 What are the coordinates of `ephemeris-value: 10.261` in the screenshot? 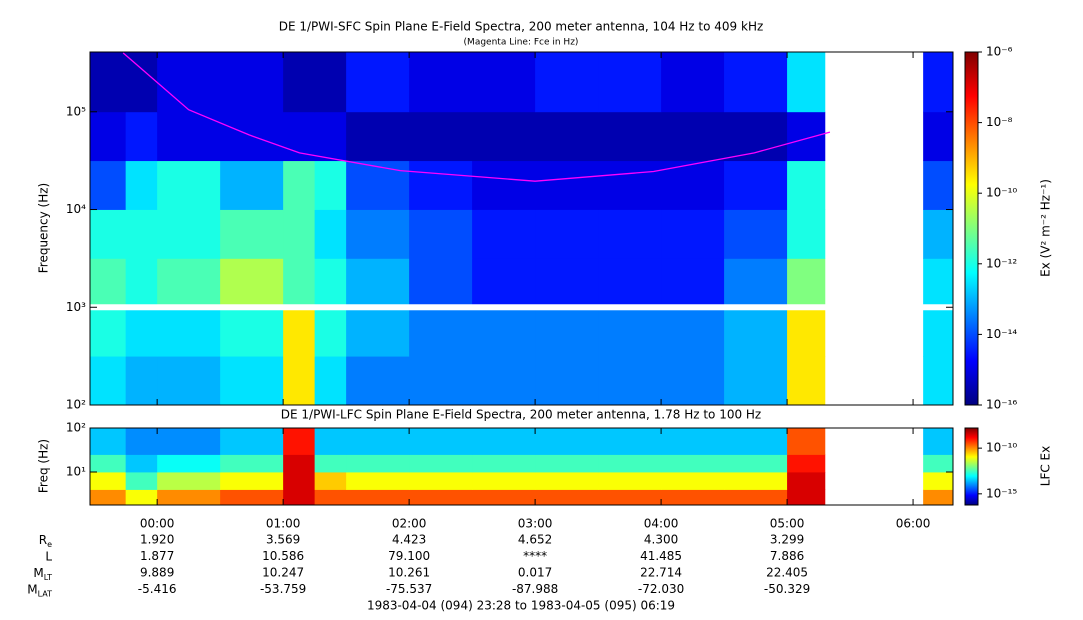 It's located at (409, 573).